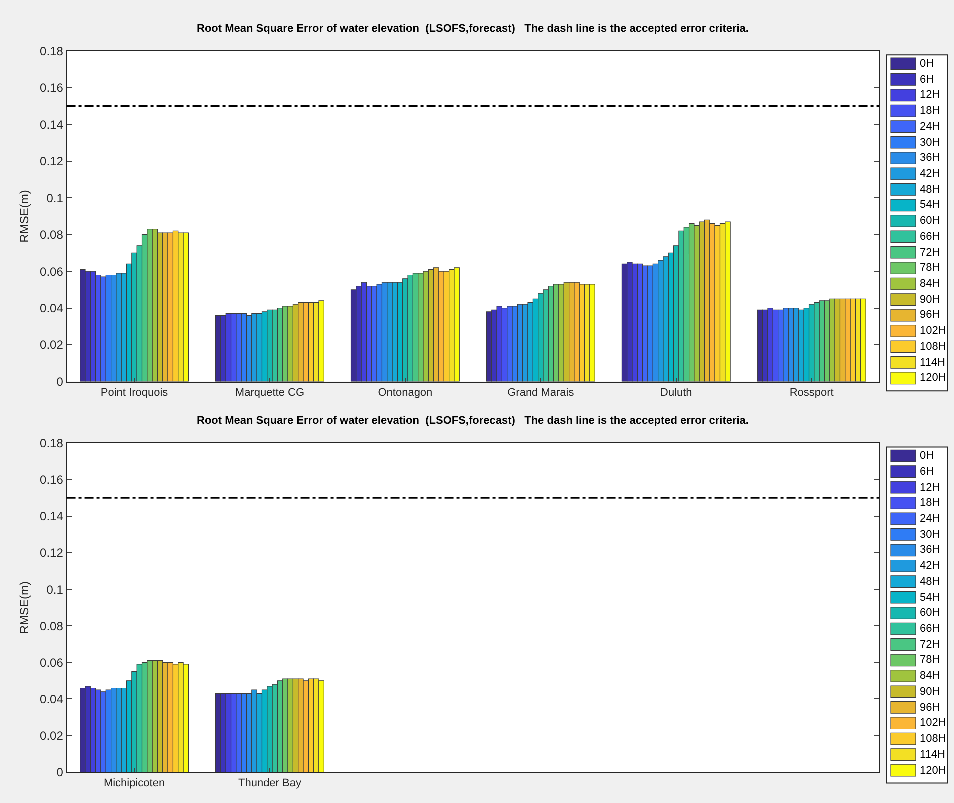 This screenshot has height=803, width=954. What do you see at coordinates (676, 392) in the screenshot?
I see `x-tick-label: Duluth` at bounding box center [676, 392].